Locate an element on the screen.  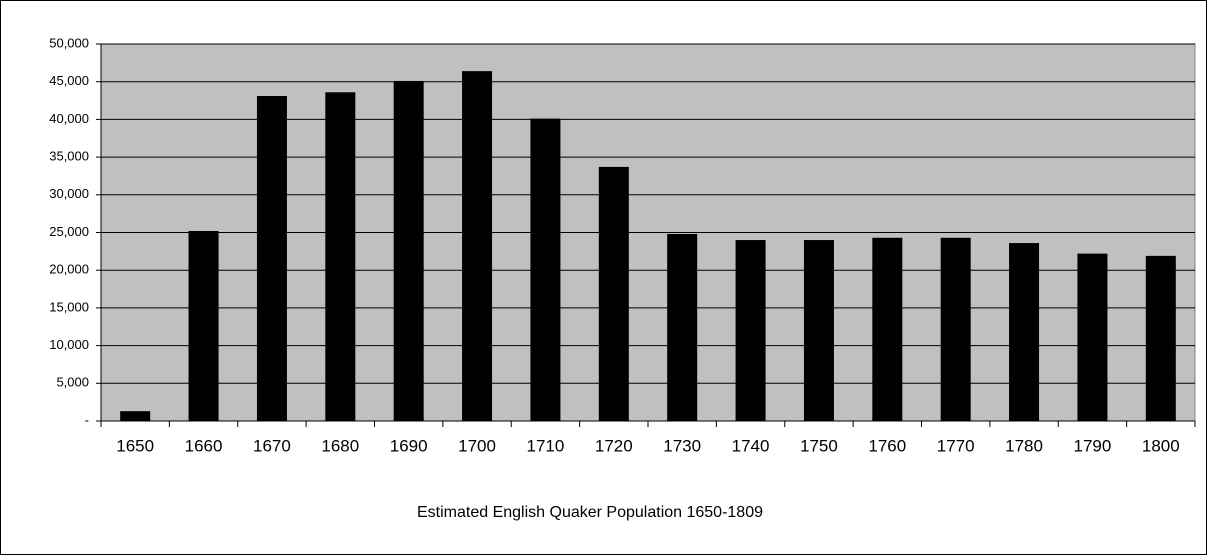
x-tick-label: 1740 is located at coordinates (751, 445).